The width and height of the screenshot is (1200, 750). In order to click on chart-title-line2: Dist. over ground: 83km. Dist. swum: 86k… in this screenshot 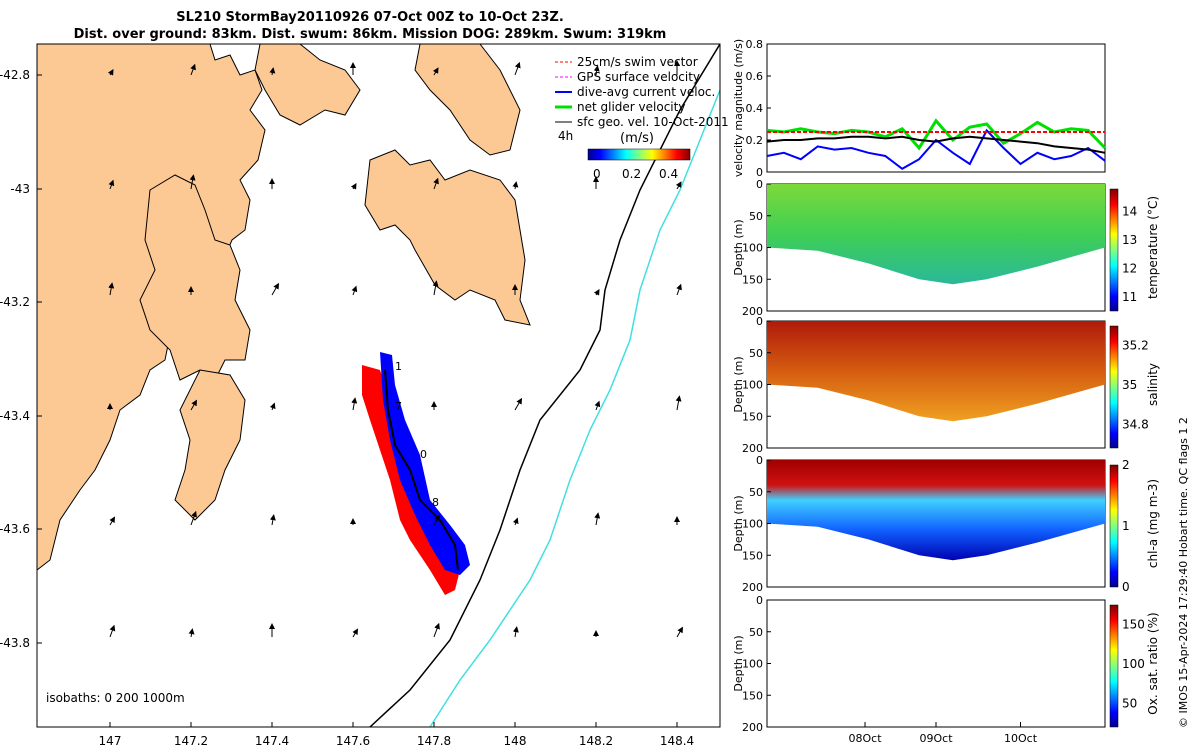, I will do `click(370, 34)`.